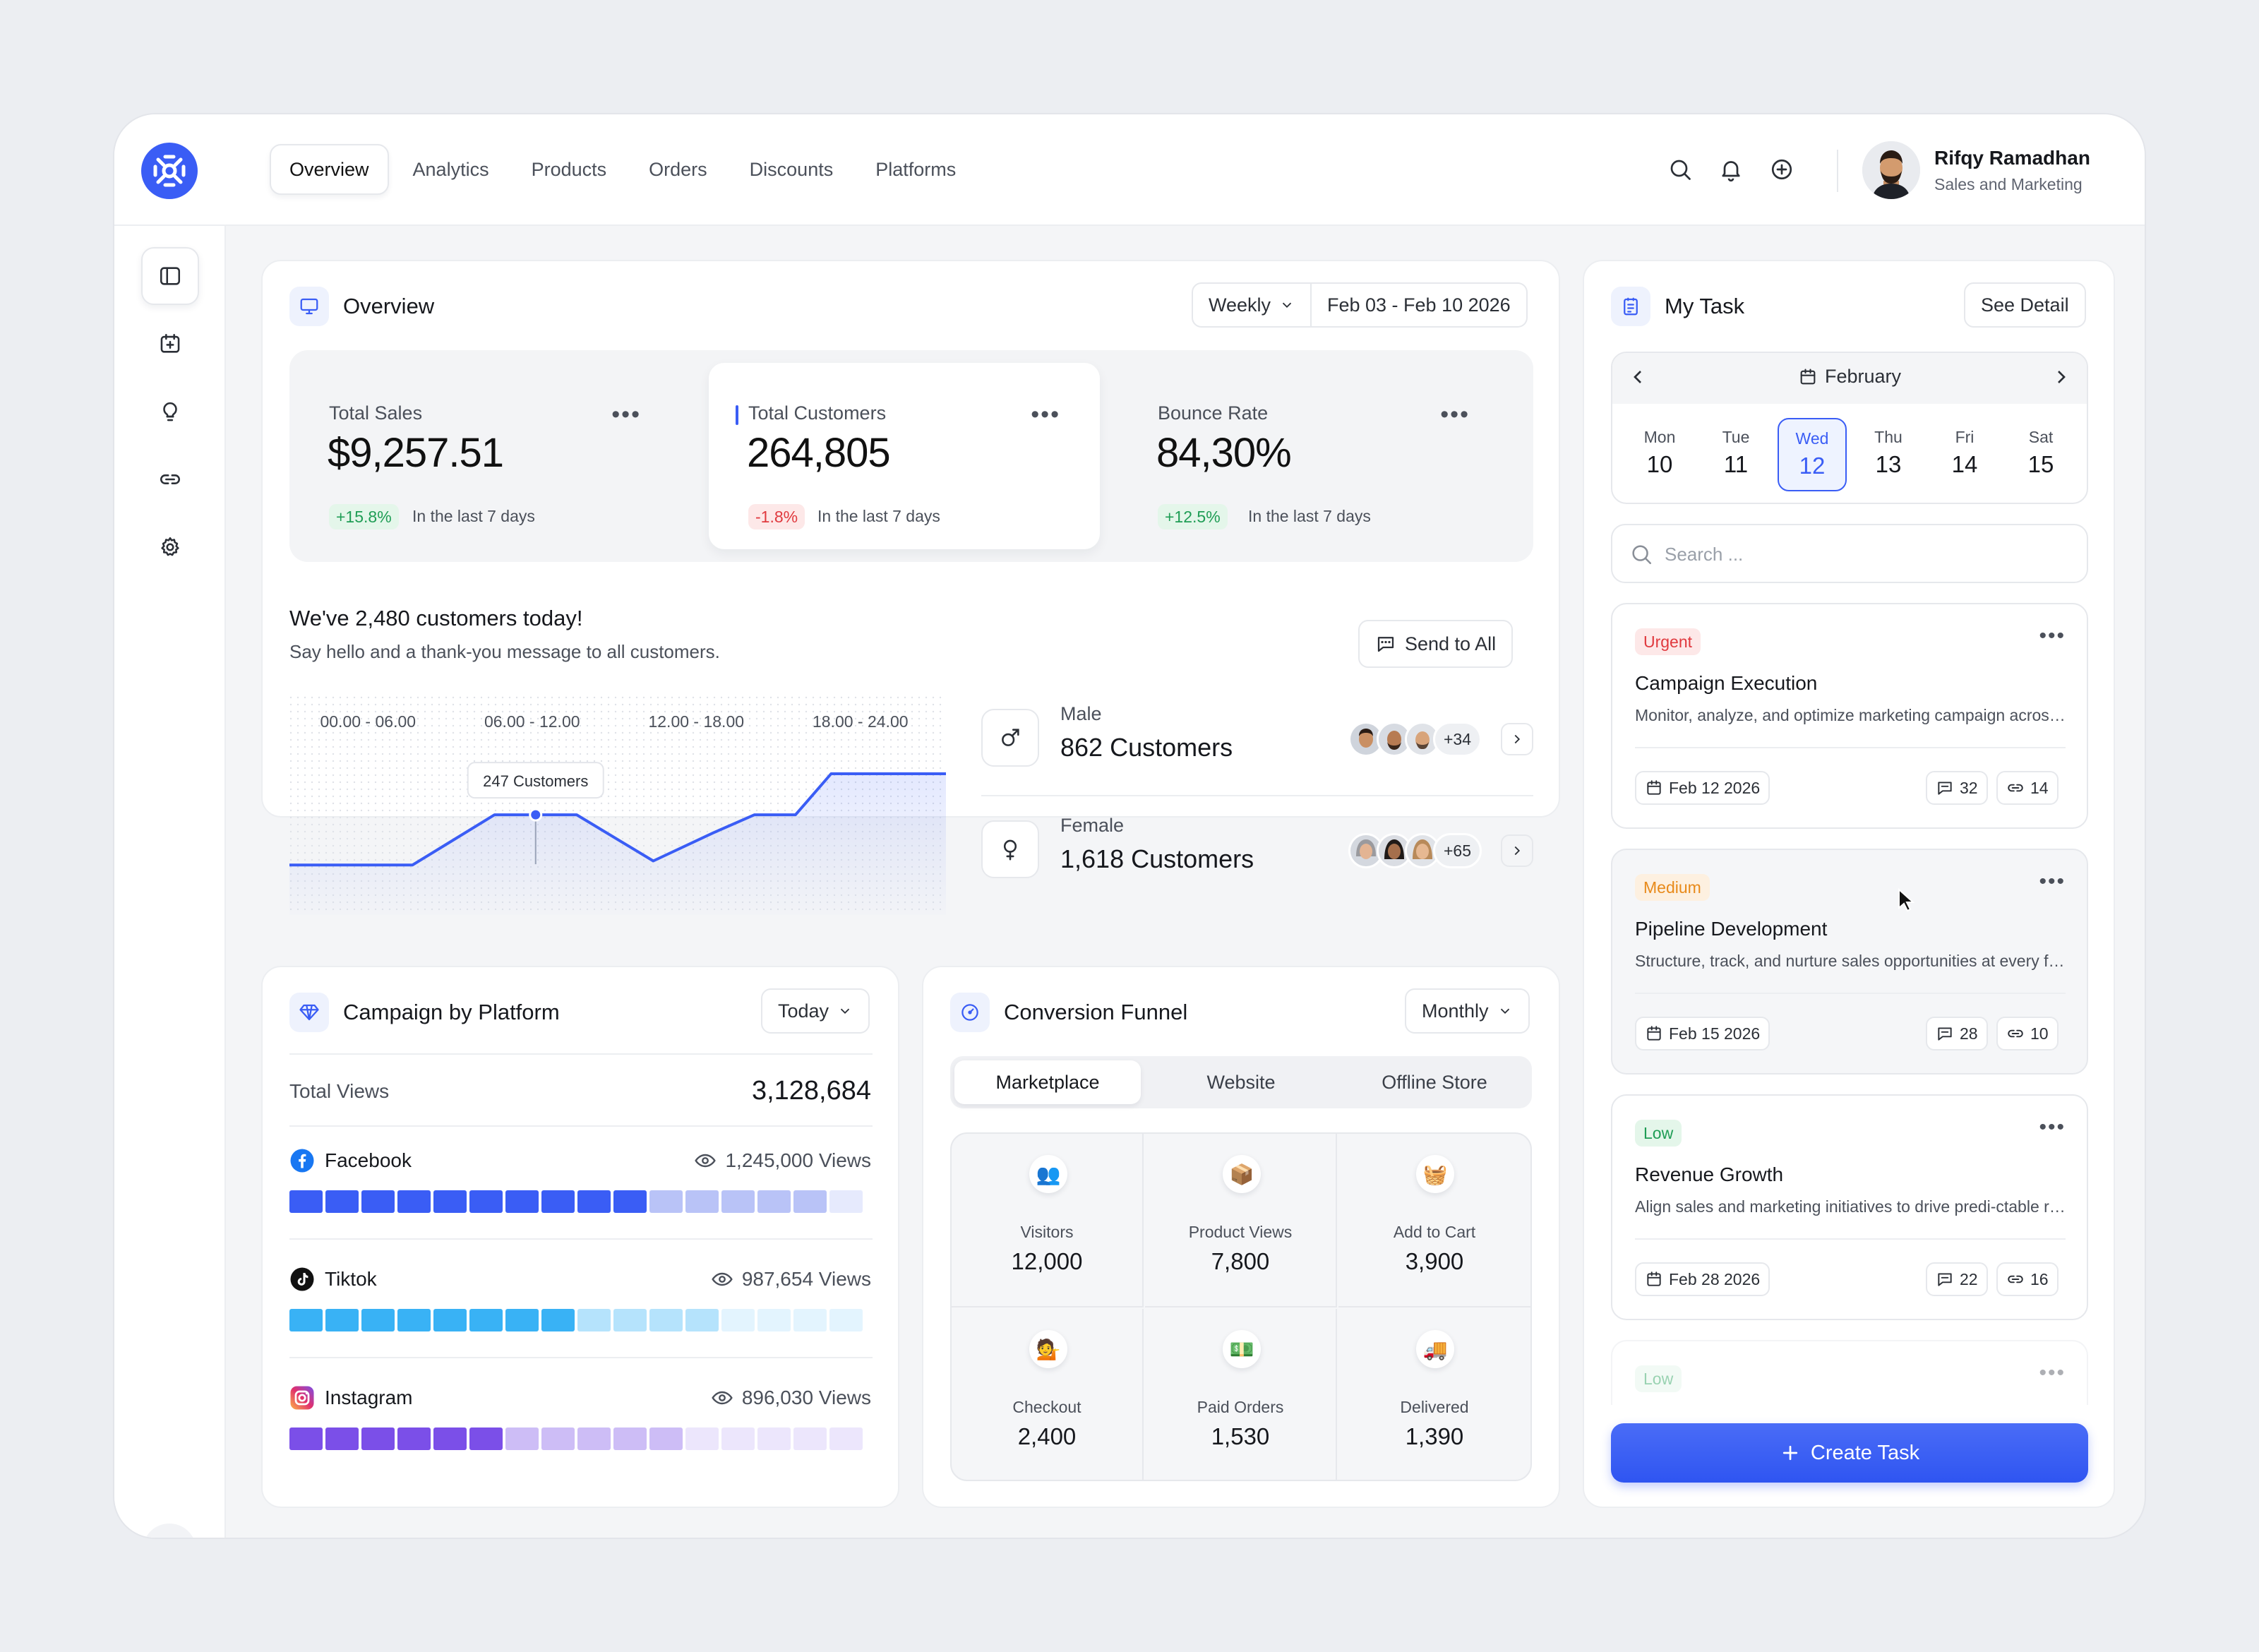  What do you see at coordinates (816, 1011) in the screenshot?
I see `campaign-period-dropdown: Today` at bounding box center [816, 1011].